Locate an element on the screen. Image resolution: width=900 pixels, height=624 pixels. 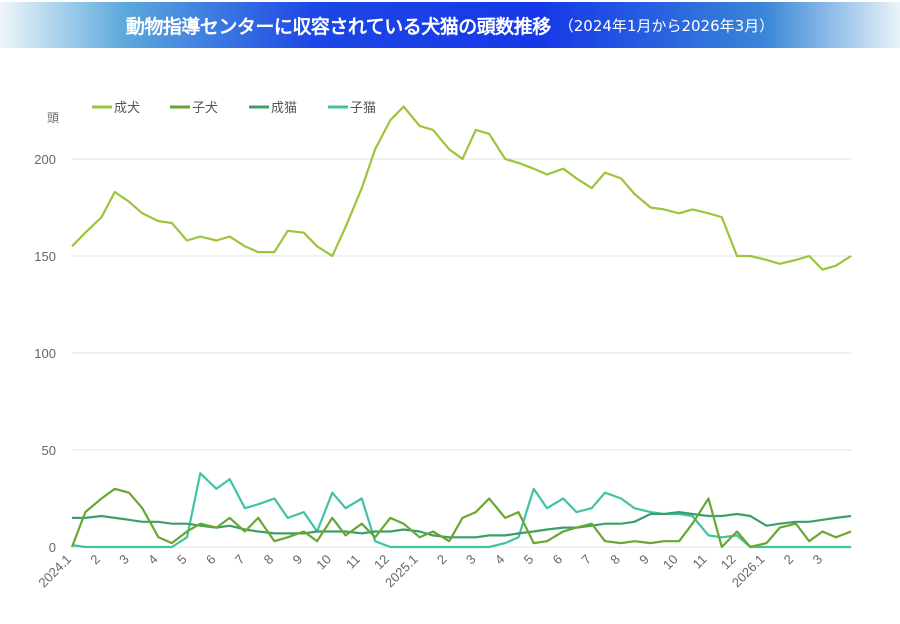
y-tick-label: 150 is located at coordinates (45, 256).